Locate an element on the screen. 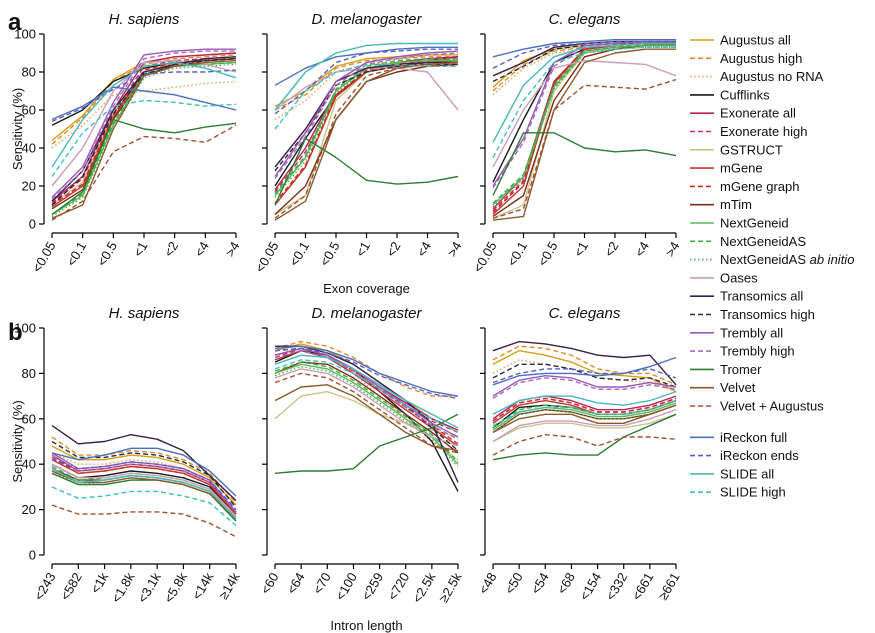  legend-label: Augustus high is located at coordinates (761, 58).